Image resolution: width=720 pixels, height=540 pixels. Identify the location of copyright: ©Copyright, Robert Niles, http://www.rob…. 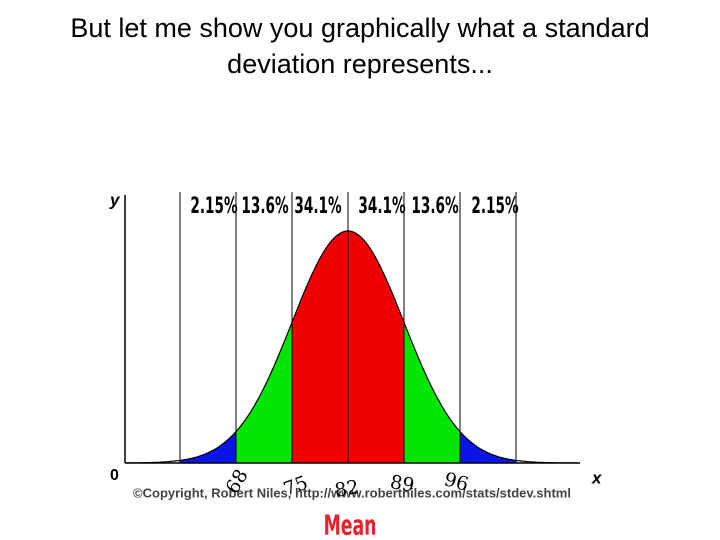
(352, 492).